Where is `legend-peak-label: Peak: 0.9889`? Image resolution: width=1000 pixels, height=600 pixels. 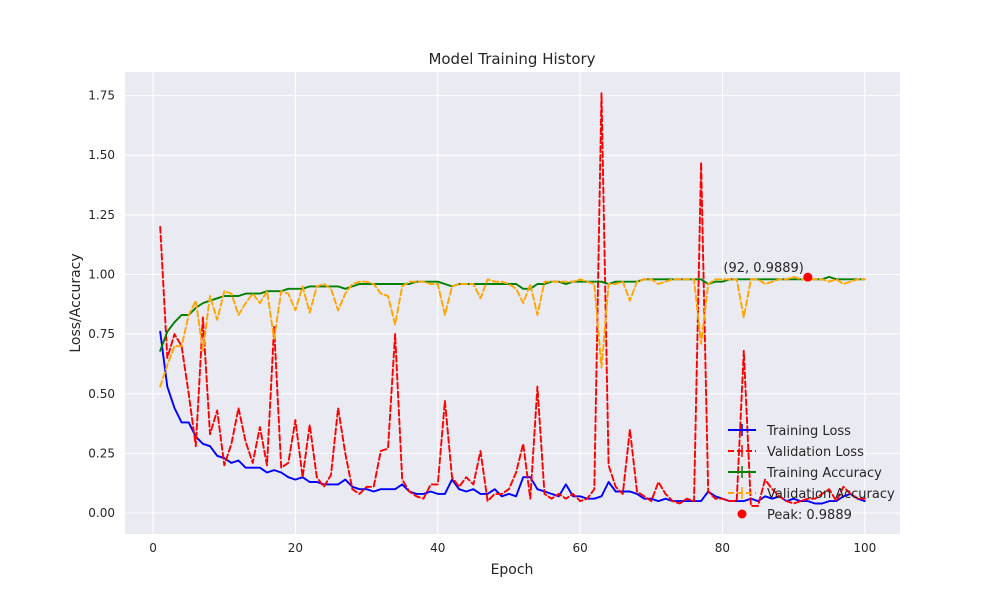
legend-peak-label: Peak: 0.9889 is located at coordinates (809, 515).